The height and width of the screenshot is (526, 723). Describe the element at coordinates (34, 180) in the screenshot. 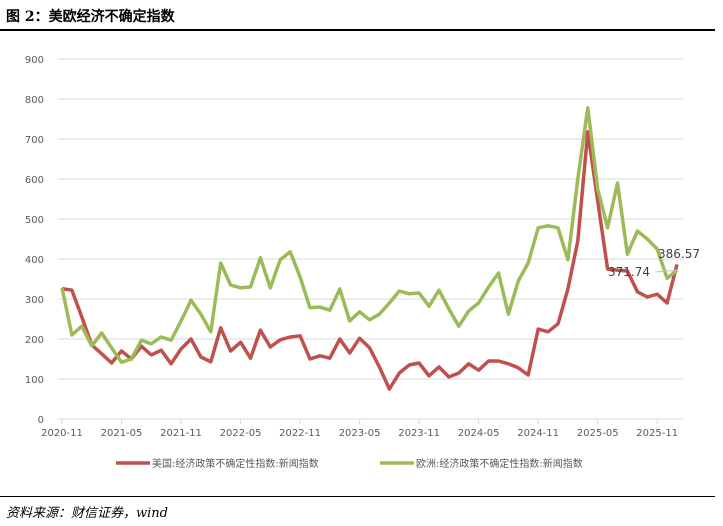

I see `y-tick-label: 600` at that location.